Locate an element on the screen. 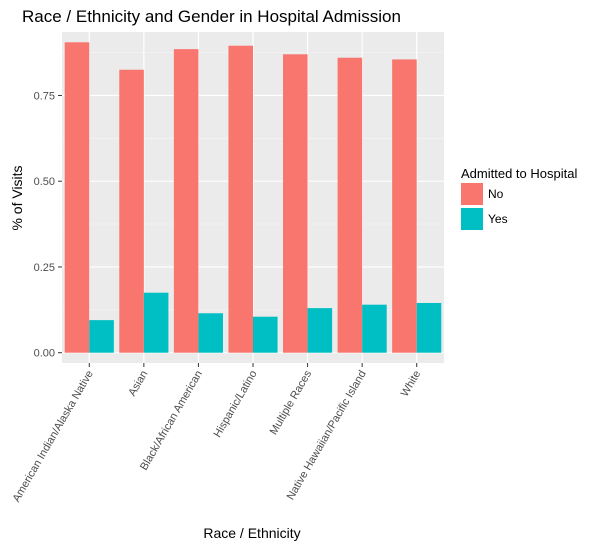 The height and width of the screenshot is (548, 615). legend-key-yes is located at coordinates (472, 219).